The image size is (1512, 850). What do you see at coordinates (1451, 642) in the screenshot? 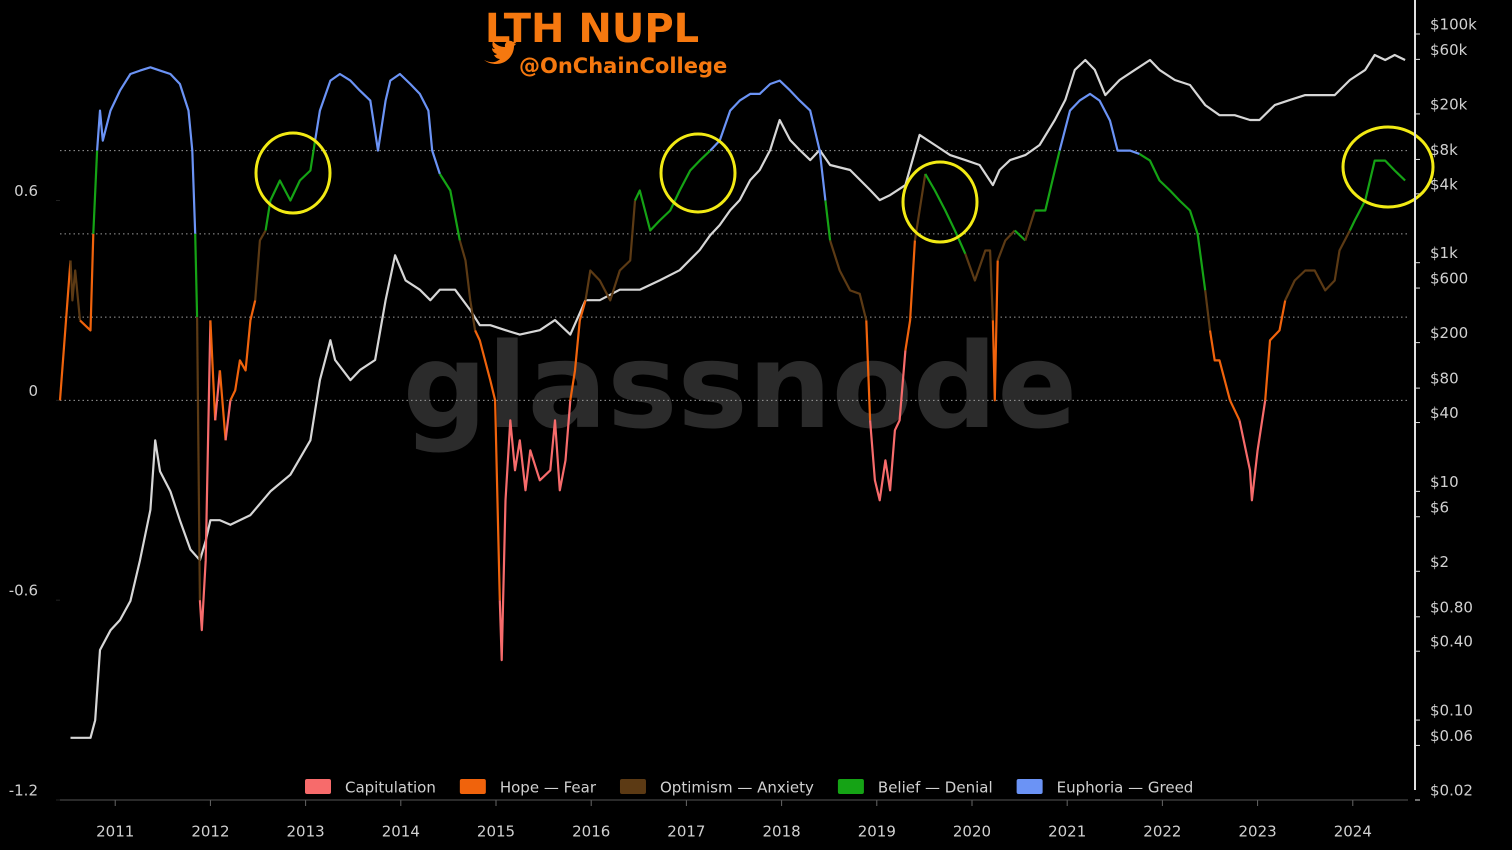
I see `y2-tick-label: $0.40` at bounding box center [1451, 642].